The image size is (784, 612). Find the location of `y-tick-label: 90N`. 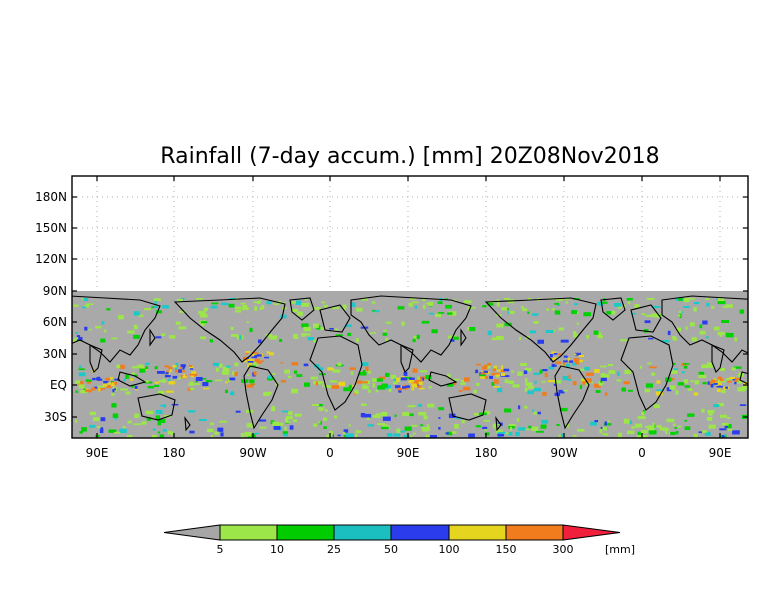

y-tick-label: 90N is located at coordinates (55, 291).